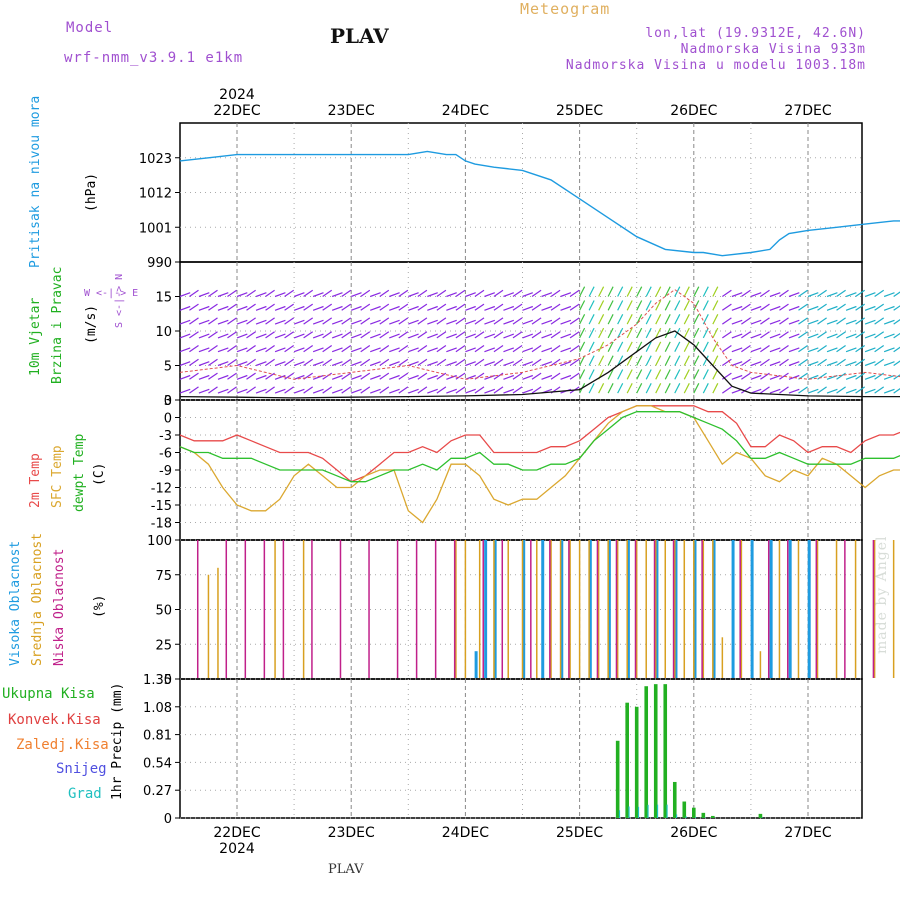  What do you see at coordinates (674, 799) in the screenshot?
I see `precip-total-bar` at bounding box center [674, 799].